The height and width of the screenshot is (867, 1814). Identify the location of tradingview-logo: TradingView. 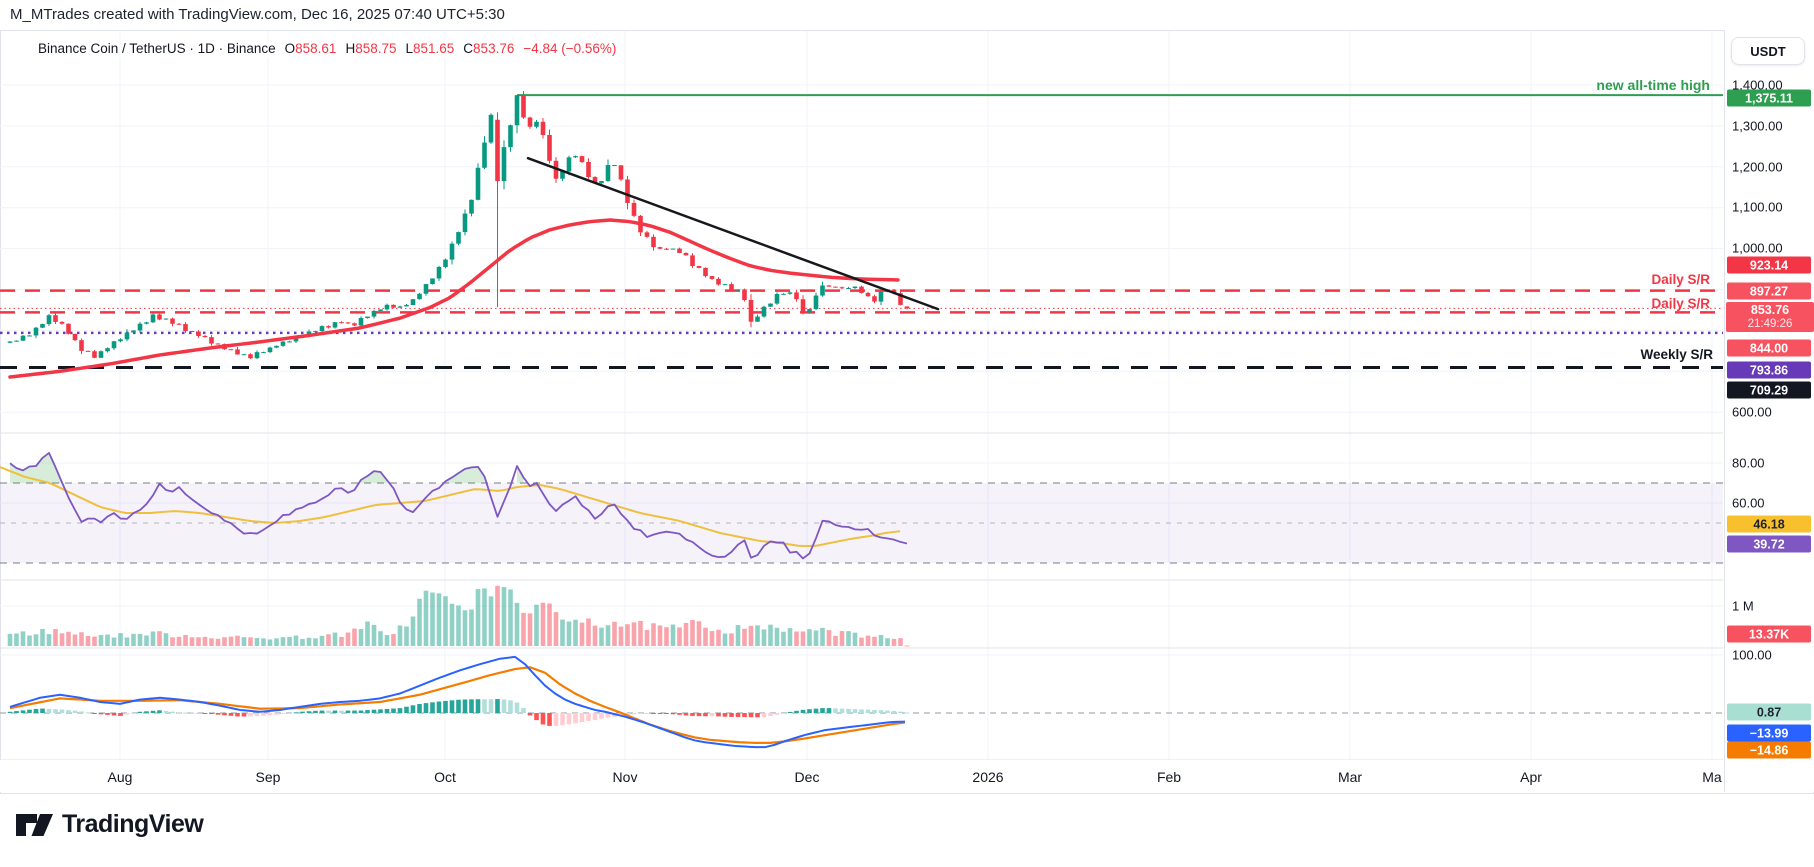
(110, 824).